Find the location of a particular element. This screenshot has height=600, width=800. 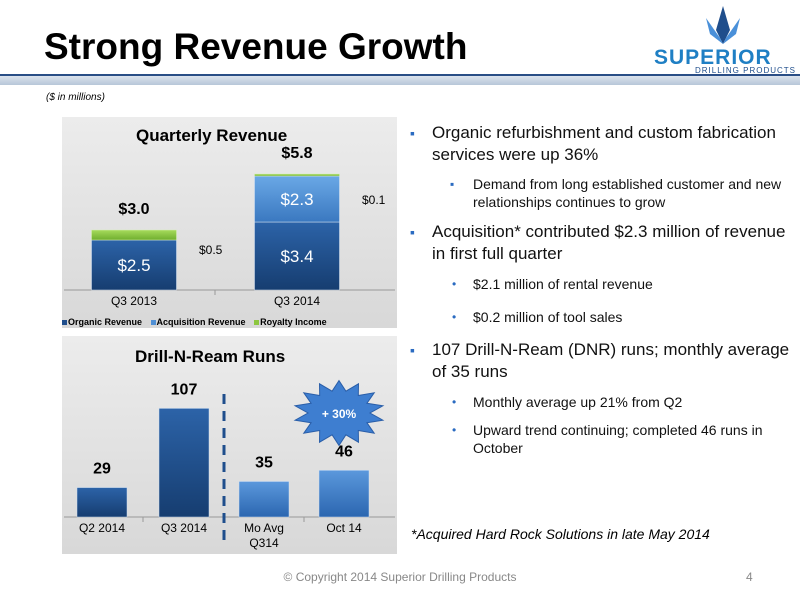

sub-bullet-tool-sales: $0.2 million of tool sales is located at coordinates (602, 317).